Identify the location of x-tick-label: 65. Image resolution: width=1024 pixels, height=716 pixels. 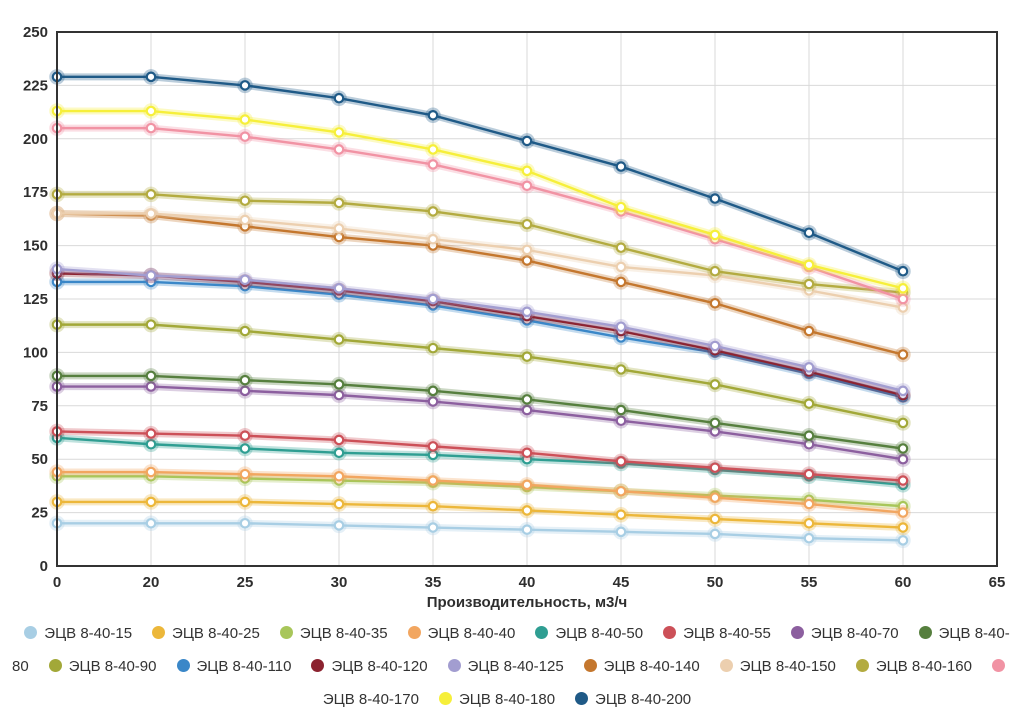
(997, 582).